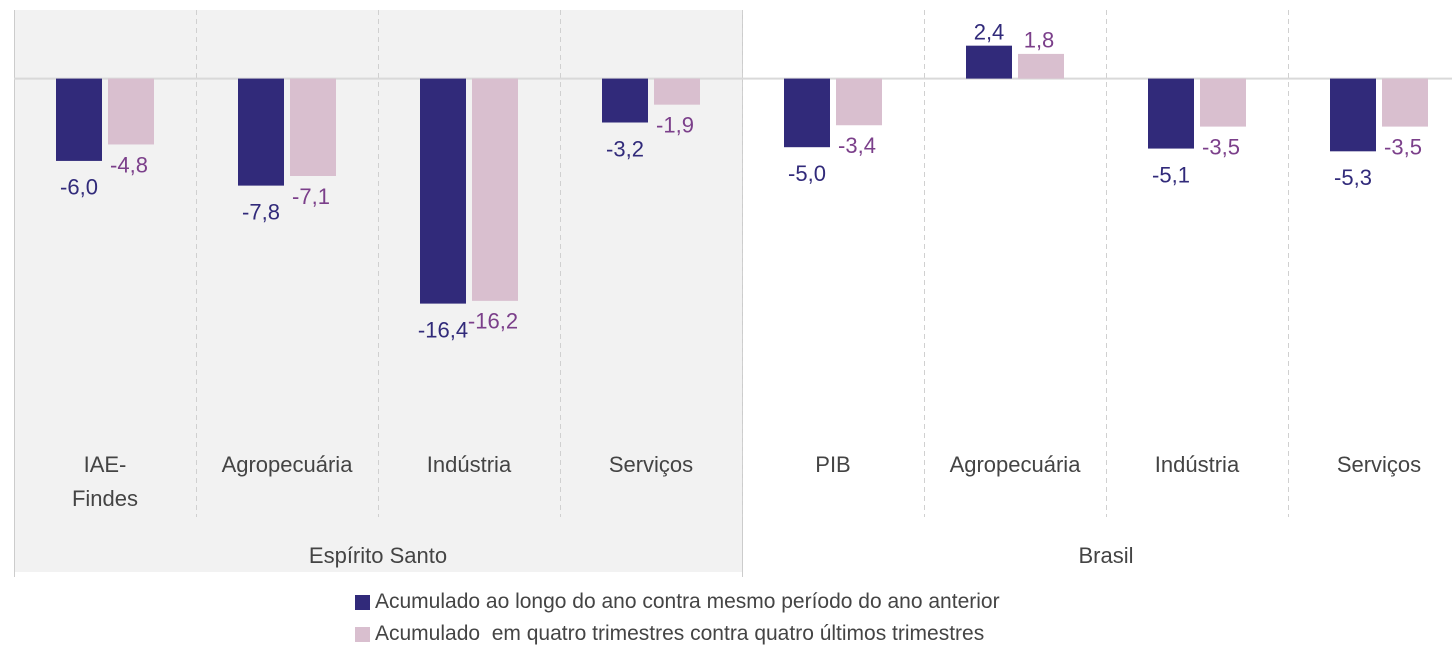 The height and width of the screenshot is (647, 1452). I want to click on value-label: -3,4, so click(857, 145).